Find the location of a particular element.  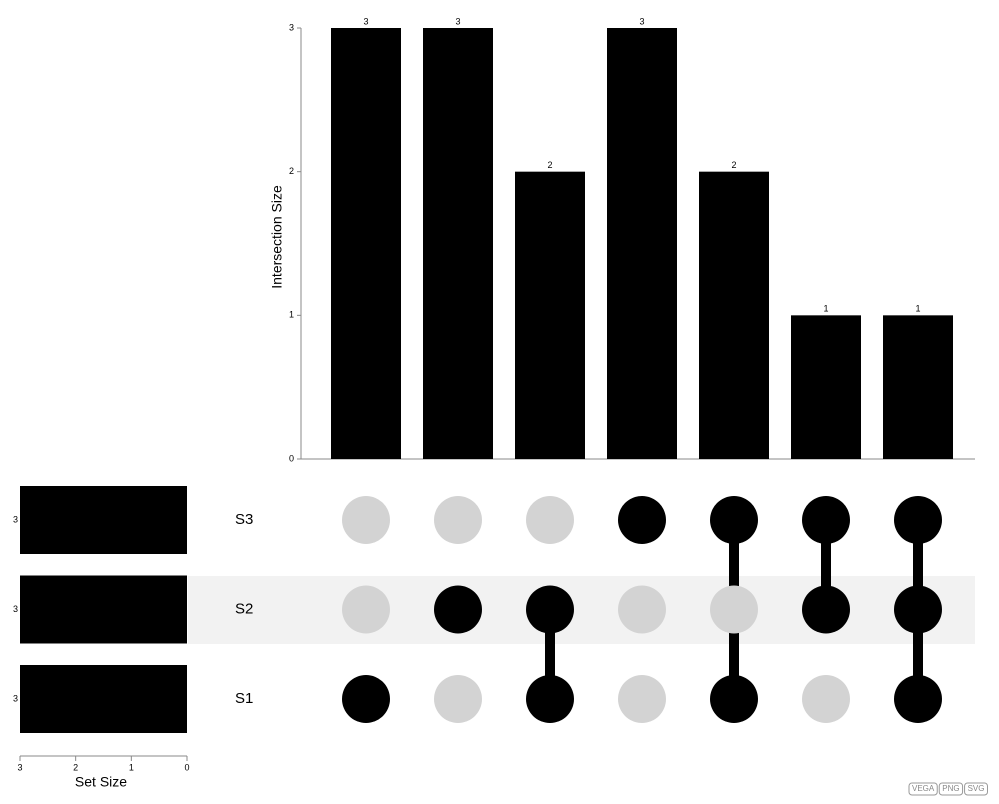

set-label: S3 is located at coordinates (244, 519).